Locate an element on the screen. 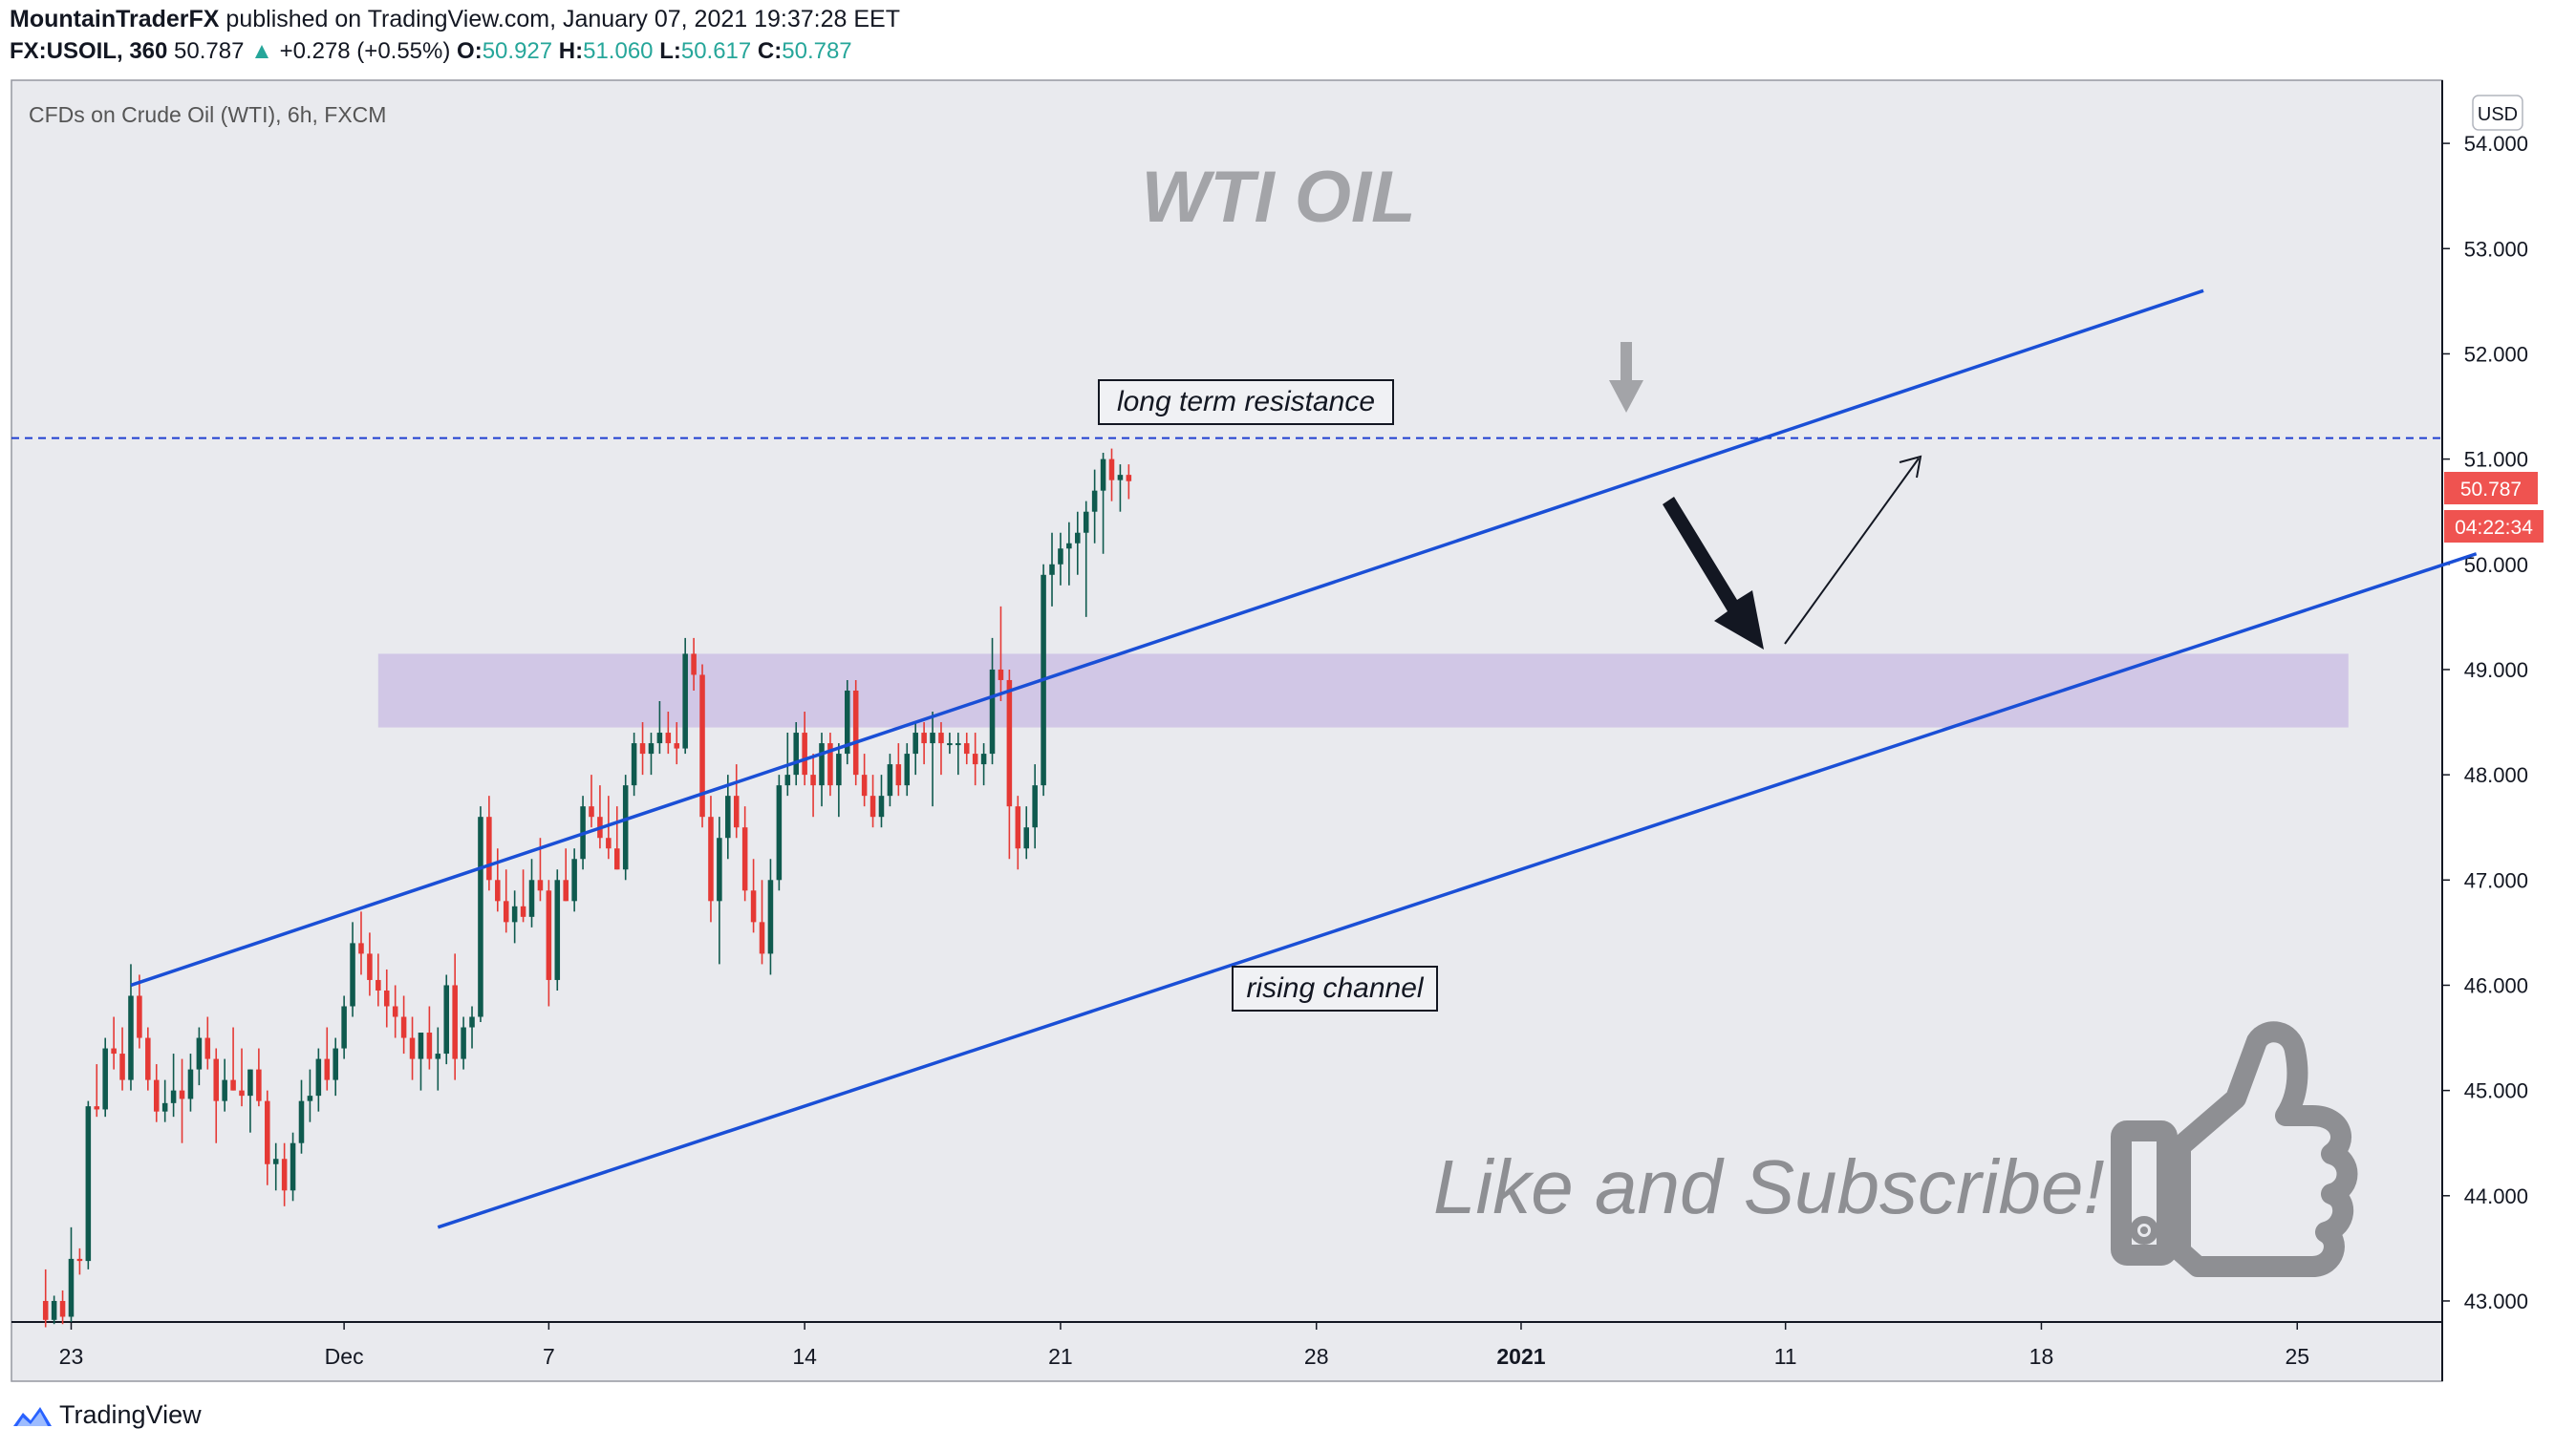 The height and width of the screenshot is (1450, 2576). last-price-tag-text: 50.787 is located at coordinates (2491, 490).